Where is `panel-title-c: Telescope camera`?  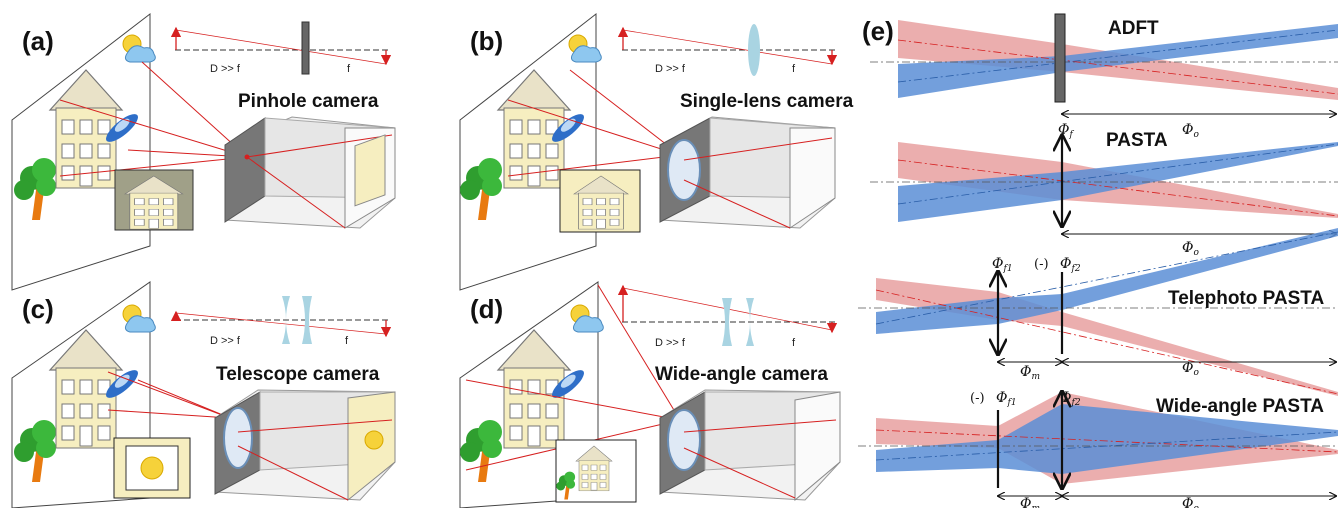 panel-title-c: Telescope camera is located at coordinates (298, 374).